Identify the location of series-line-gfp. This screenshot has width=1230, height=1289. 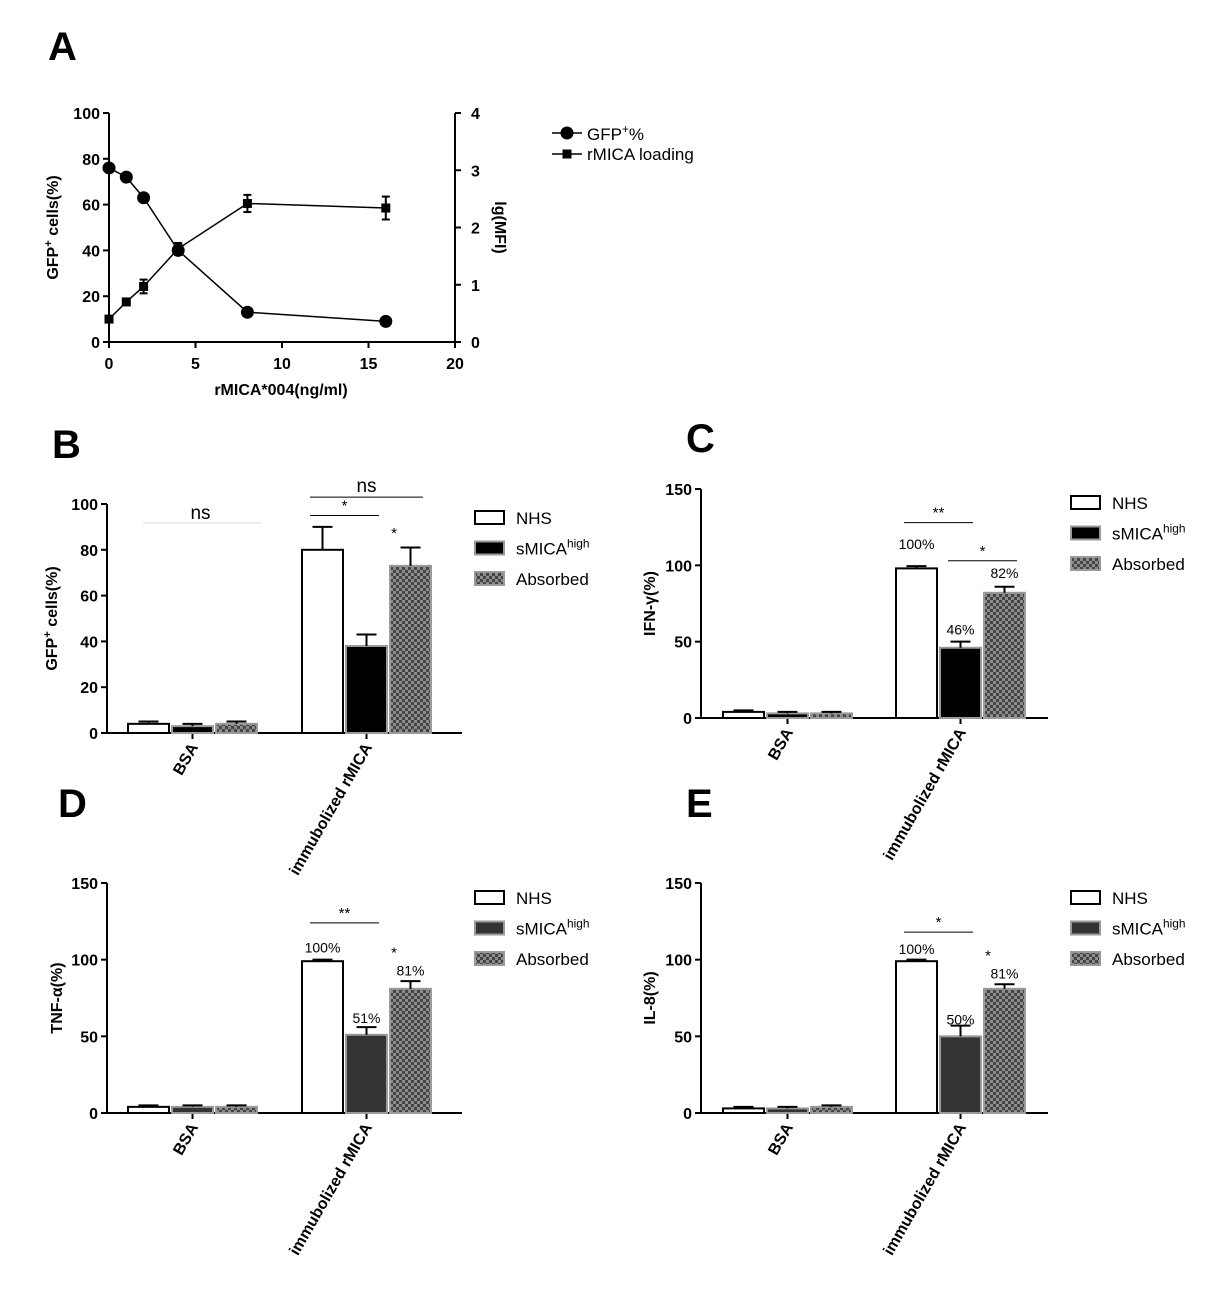
(247, 245).